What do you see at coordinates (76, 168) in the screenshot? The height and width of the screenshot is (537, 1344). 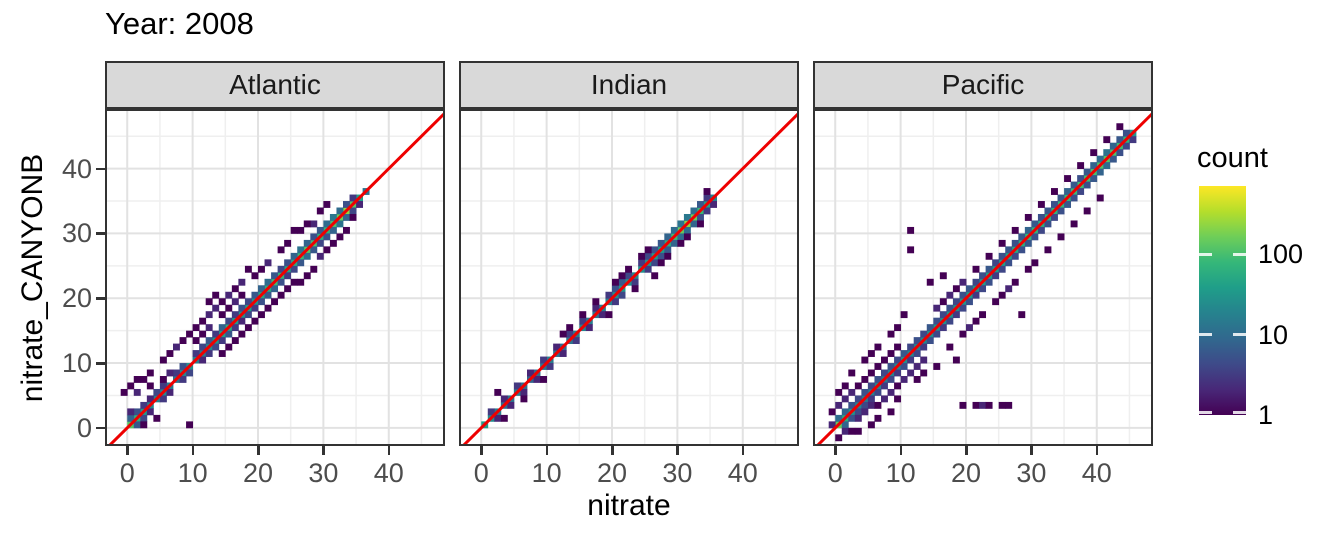 I see `y-tick-label: 40` at bounding box center [76, 168].